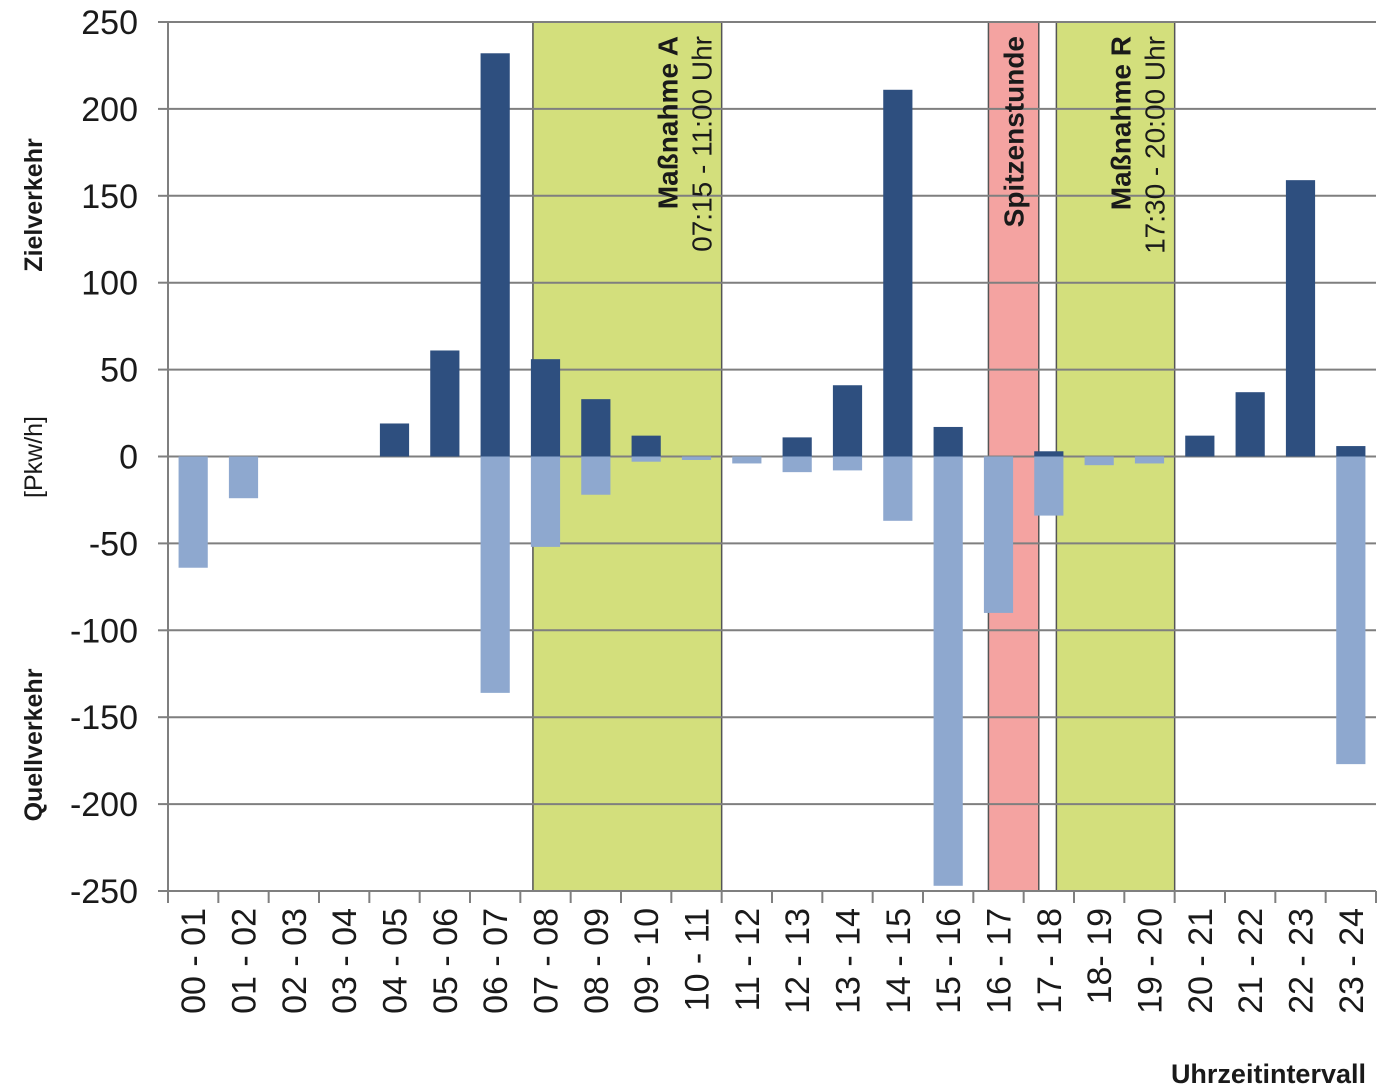 Image resolution: width=1378 pixels, height=1090 pixels. I want to click on x-tick-label: 04 - 05, so click(396, 961).